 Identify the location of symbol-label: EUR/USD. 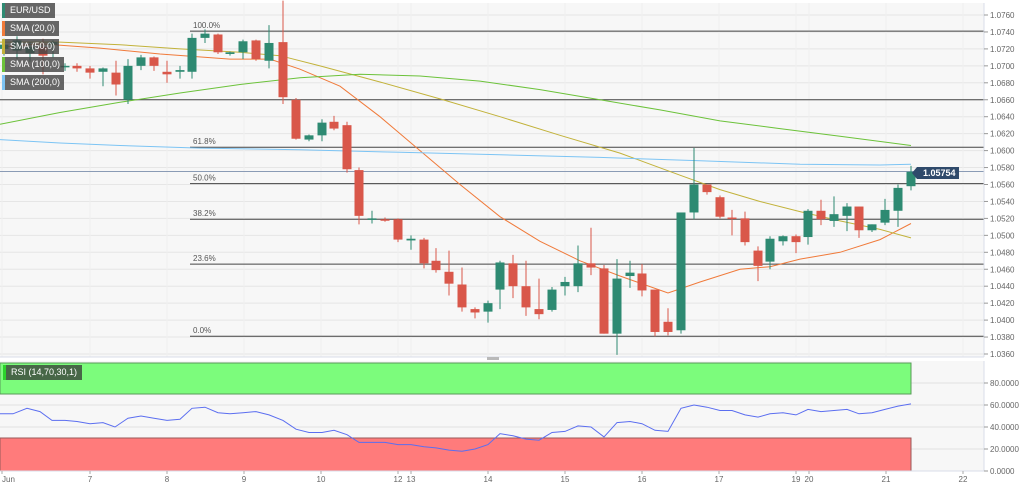
(28, 10).